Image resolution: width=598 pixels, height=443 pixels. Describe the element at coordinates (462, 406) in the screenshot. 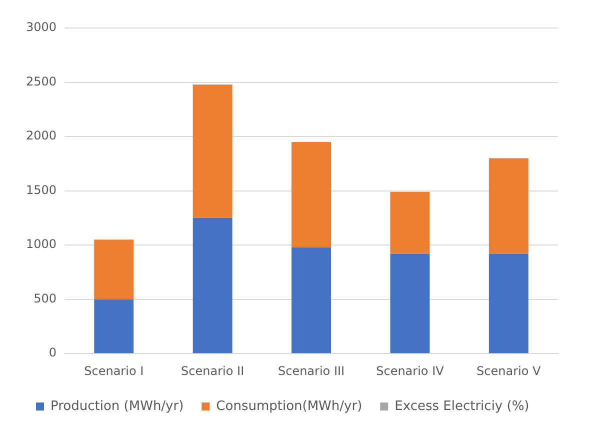

I see `legend-label: Excess Electriciy (%)` at that location.